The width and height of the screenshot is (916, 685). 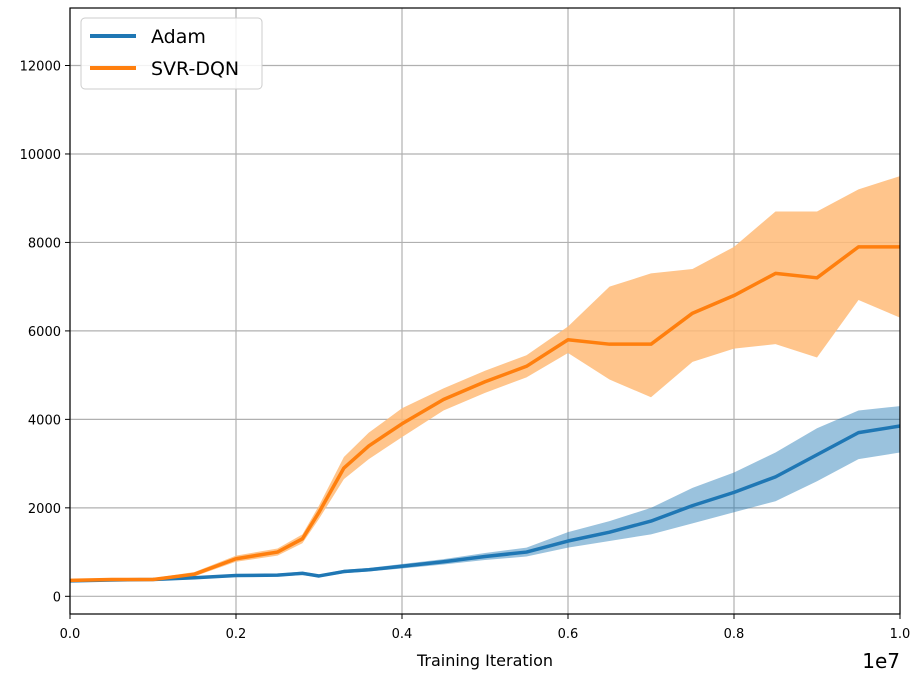 What do you see at coordinates (44, 420) in the screenshot?
I see `y-tick-label: 4000` at bounding box center [44, 420].